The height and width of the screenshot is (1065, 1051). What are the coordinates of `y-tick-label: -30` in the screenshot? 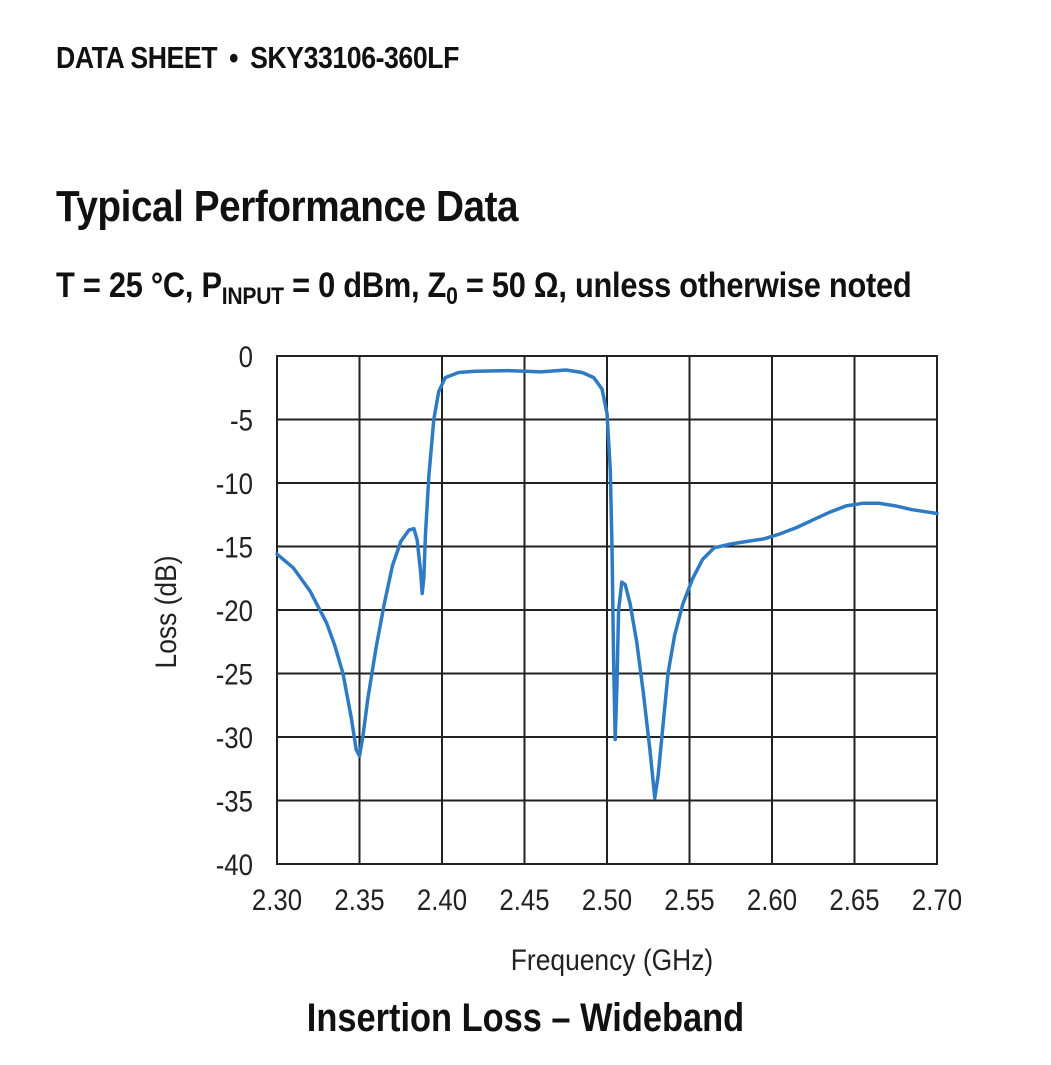 It's located at (234, 737).